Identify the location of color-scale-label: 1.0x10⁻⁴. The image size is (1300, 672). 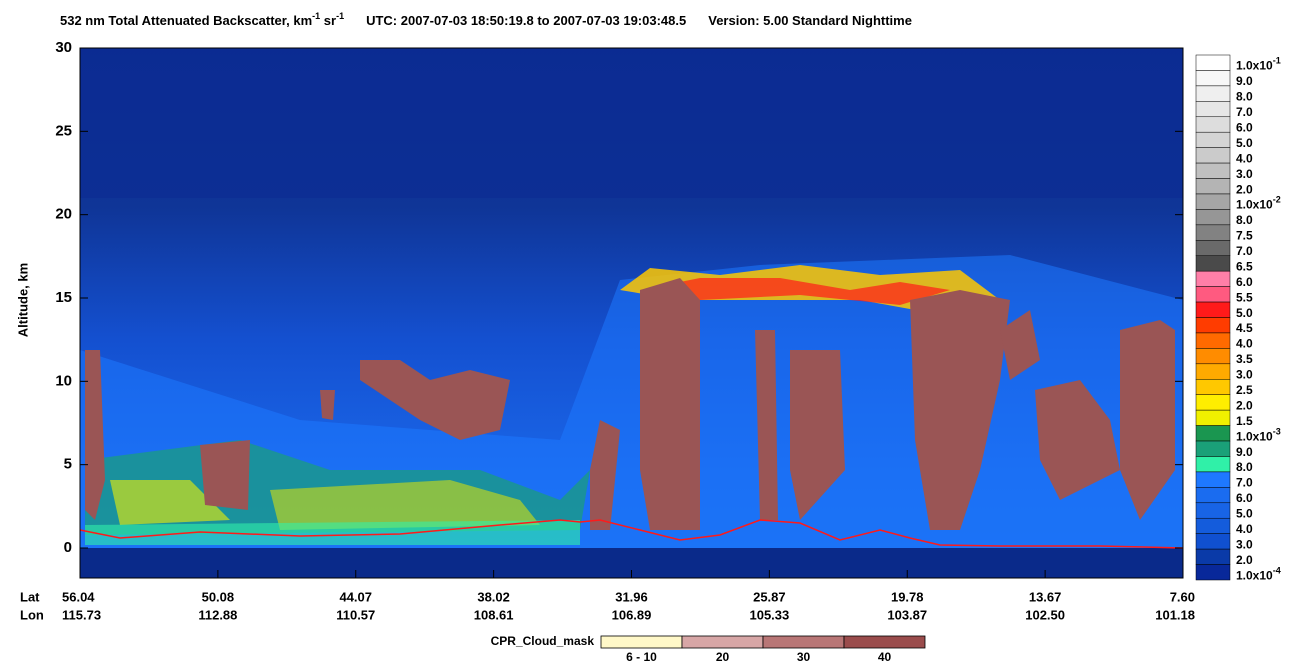
(1258, 574).